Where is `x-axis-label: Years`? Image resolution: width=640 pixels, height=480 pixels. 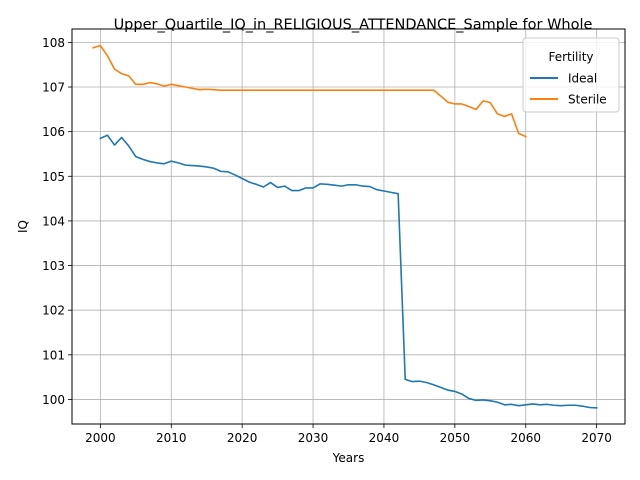
x-axis-label: Years is located at coordinates (348, 458).